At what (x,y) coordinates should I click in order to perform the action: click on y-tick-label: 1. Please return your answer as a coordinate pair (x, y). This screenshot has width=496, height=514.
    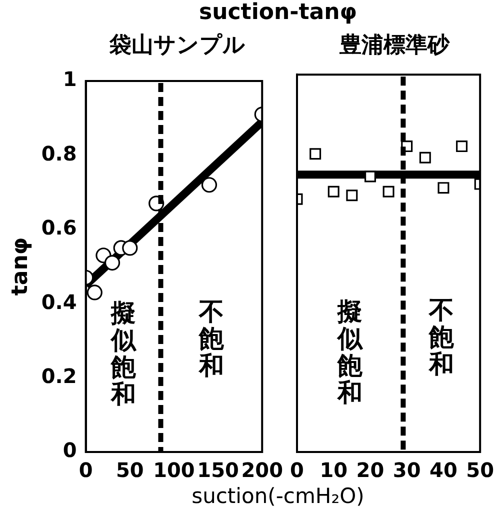
    Looking at the image, I should click on (69, 79).